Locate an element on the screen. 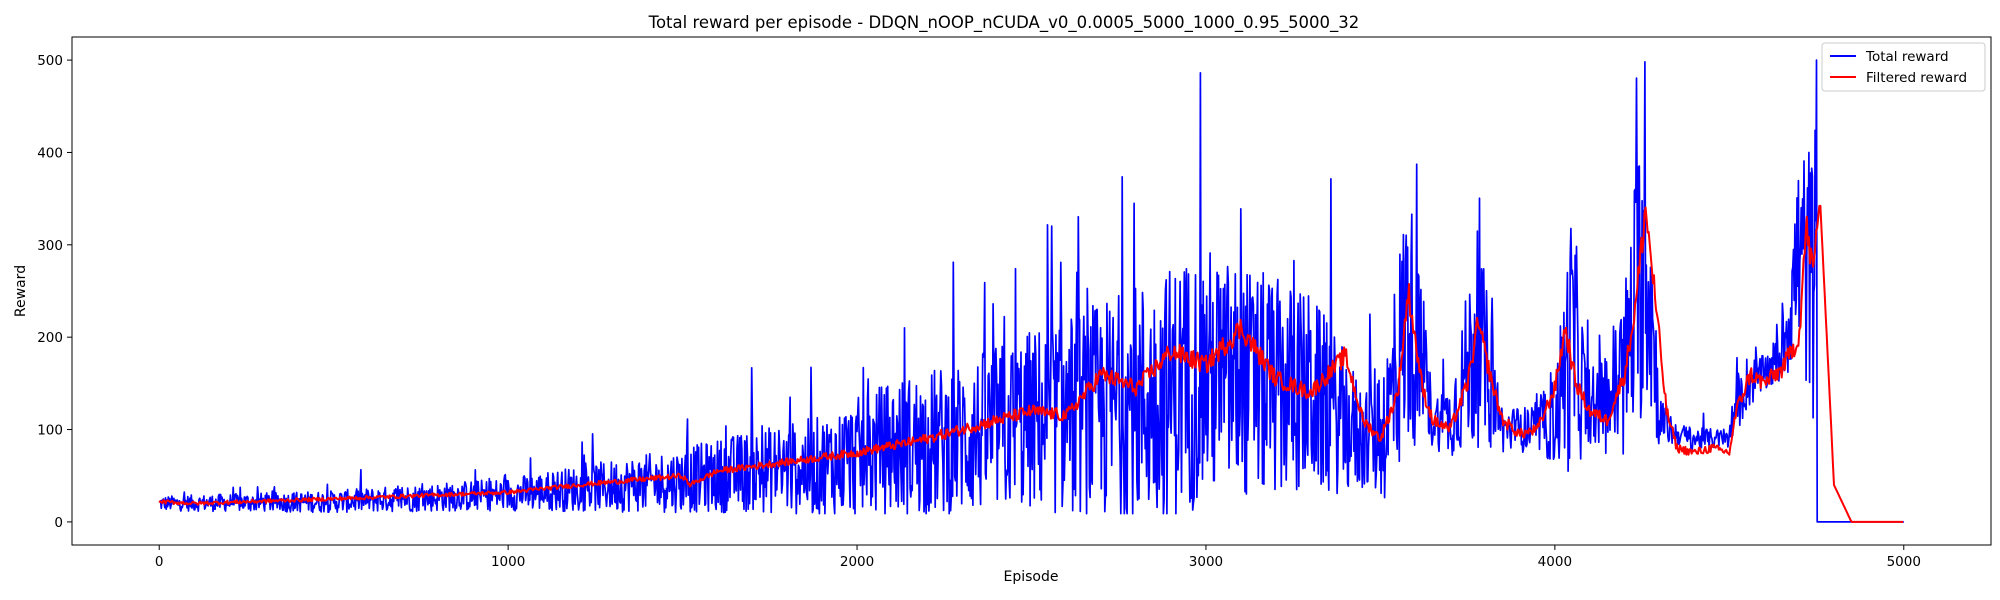 The width and height of the screenshot is (2000, 600). x-tick-label: 5000 is located at coordinates (1904, 562).